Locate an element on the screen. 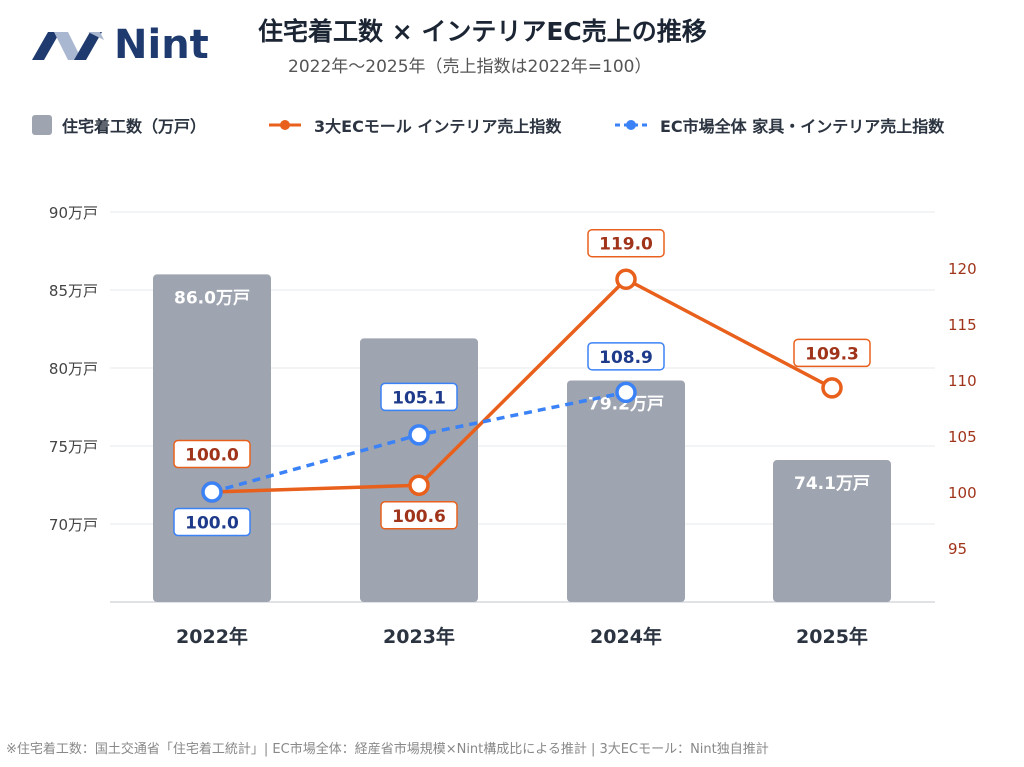 This screenshot has height=767, width=1024. legend-item-ec-market: EC市場全体 家具・インテリア売上指数 is located at coordinates (779, 125).